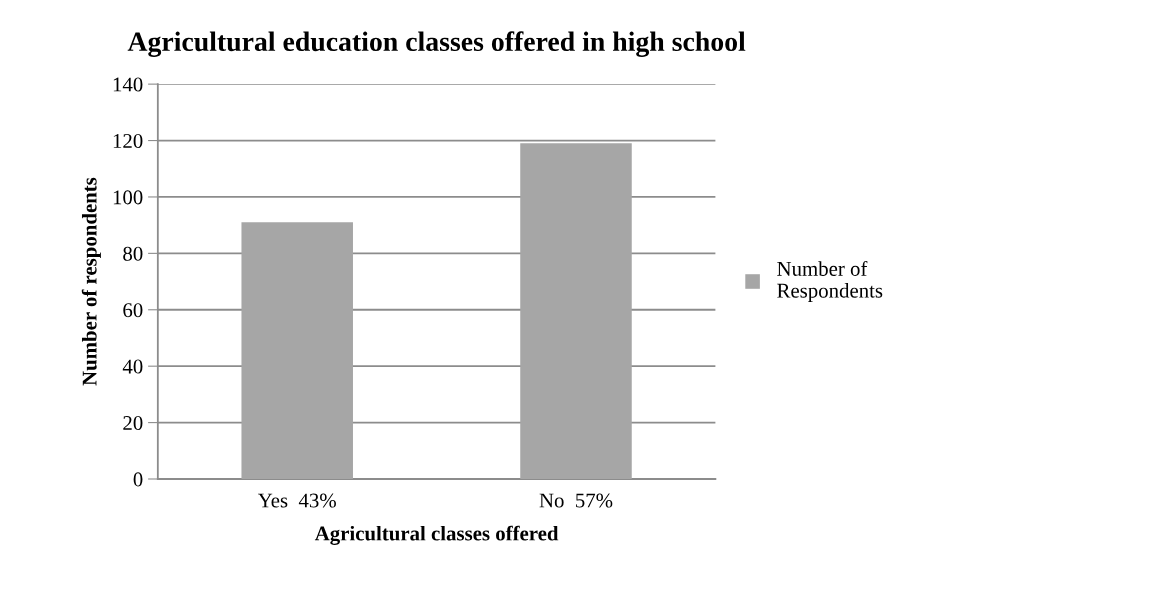 This screenshot has width=1152, height=601. What do you see at coordinates (576, 500) in the screenshot?
I see `x-tick-label: No 57%` at bounding box center [576, 500].